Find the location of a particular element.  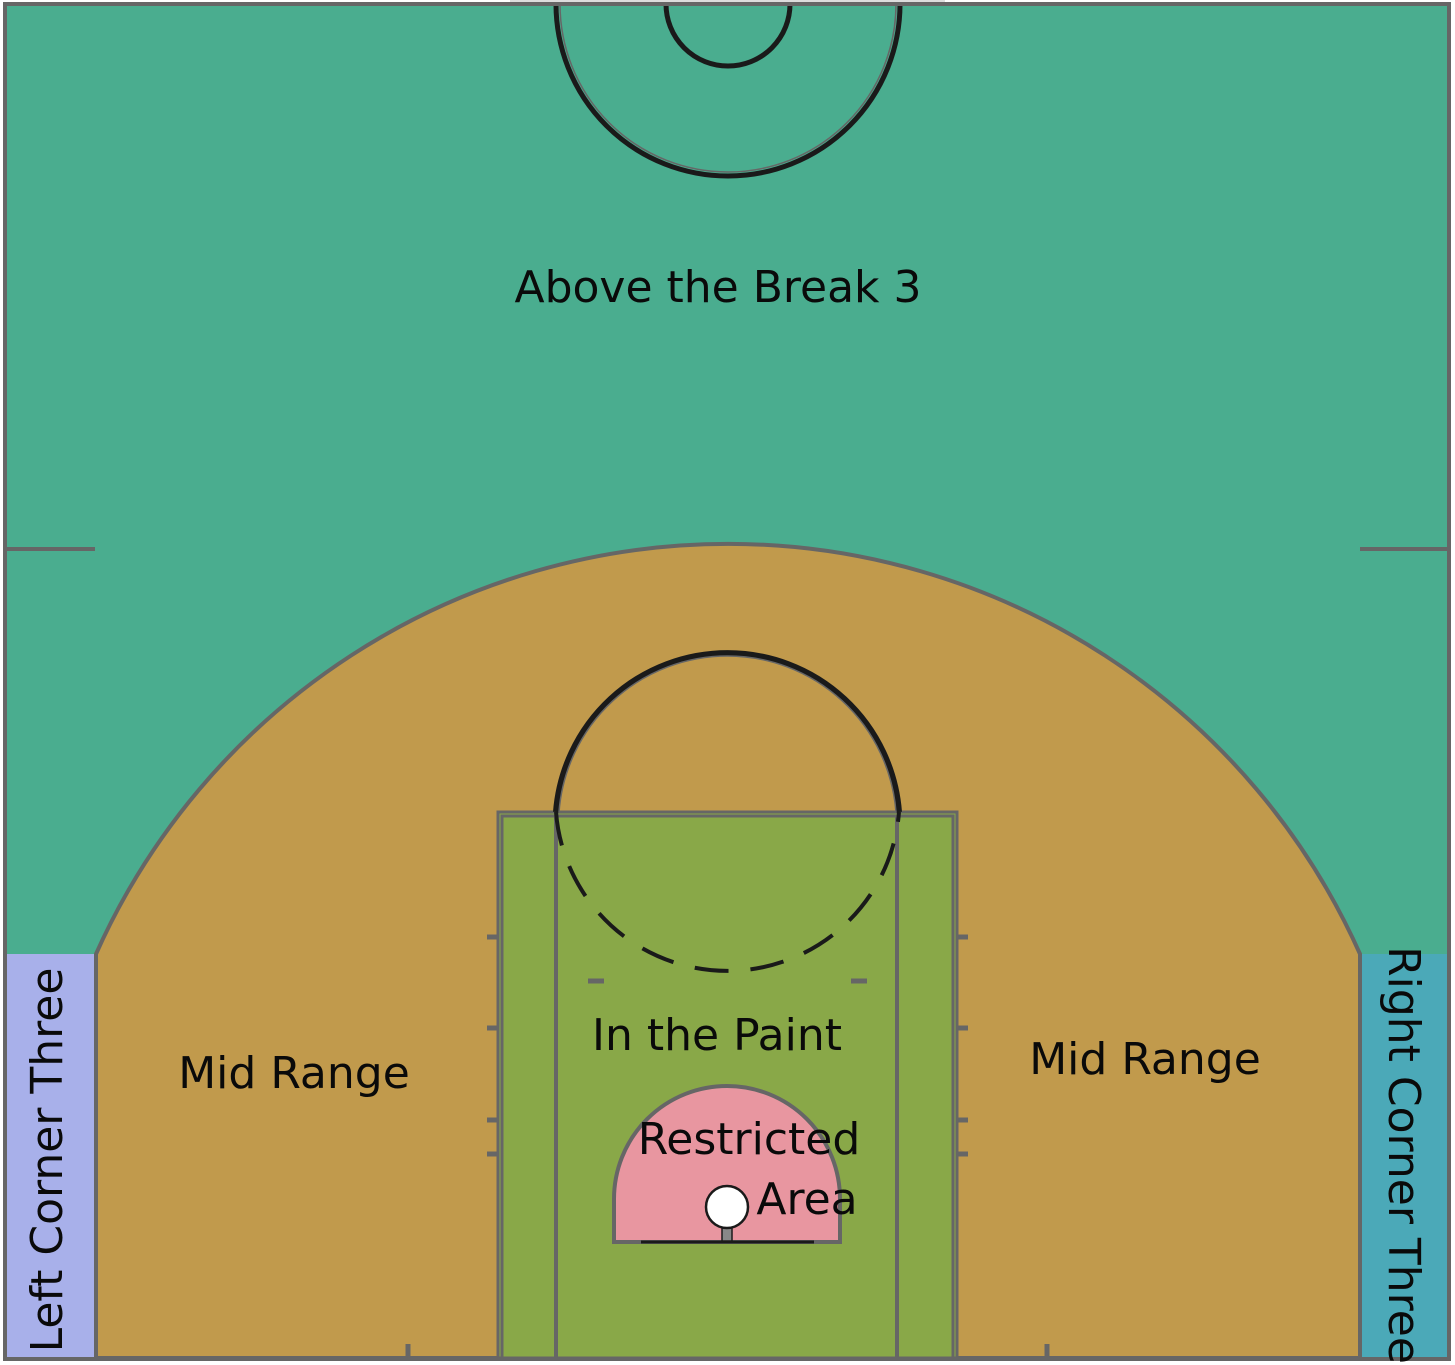

zone-restricted-area is located at coordinates (727, 1164).